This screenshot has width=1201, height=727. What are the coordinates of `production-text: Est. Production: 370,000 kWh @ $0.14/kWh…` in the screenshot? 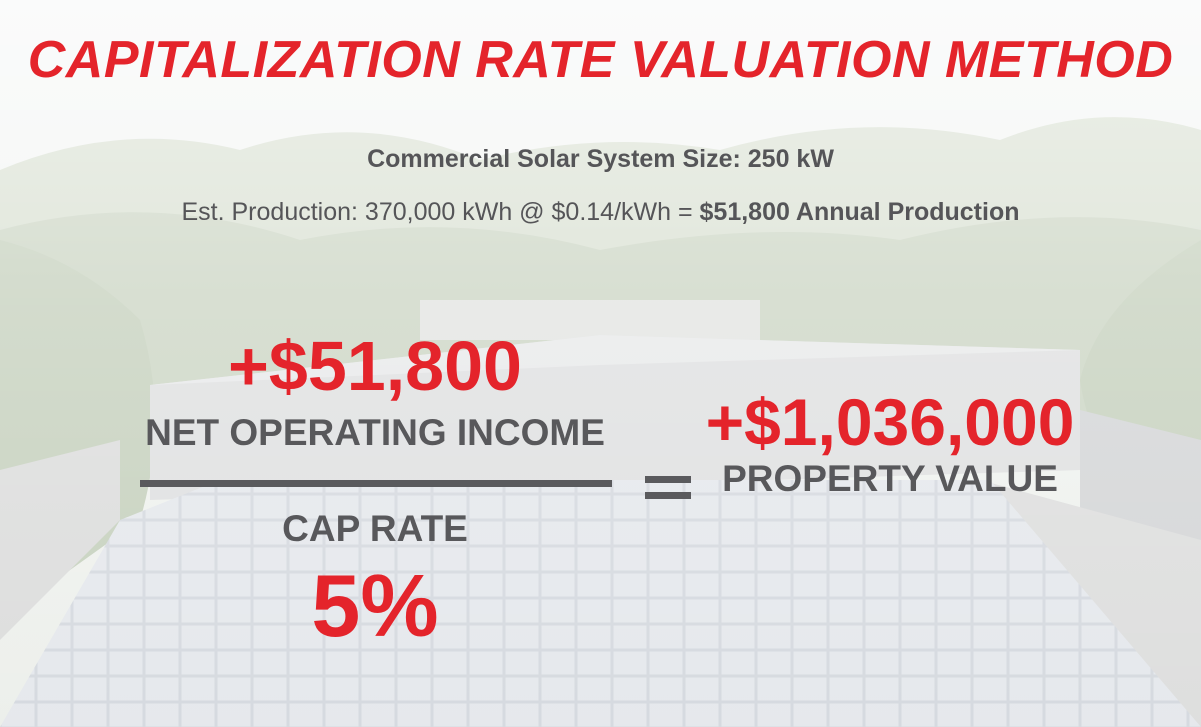 It's located at (600, 212).